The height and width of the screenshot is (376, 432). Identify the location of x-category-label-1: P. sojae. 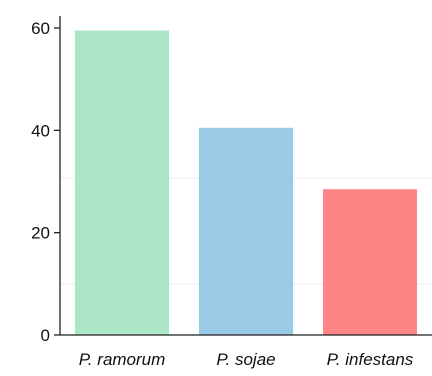
(245, 359).